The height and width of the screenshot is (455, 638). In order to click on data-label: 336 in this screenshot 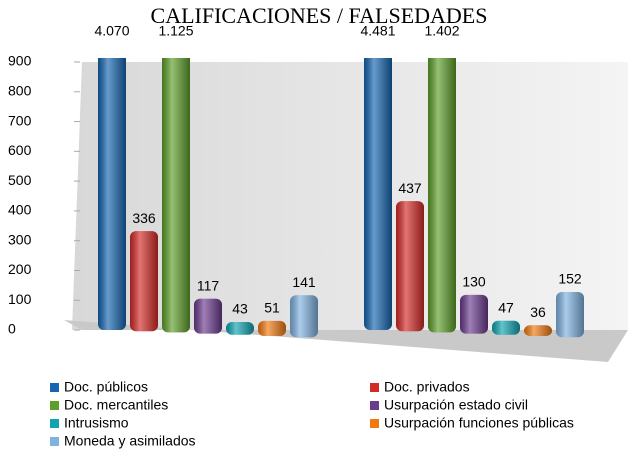, I will do `click(144, 218)`.